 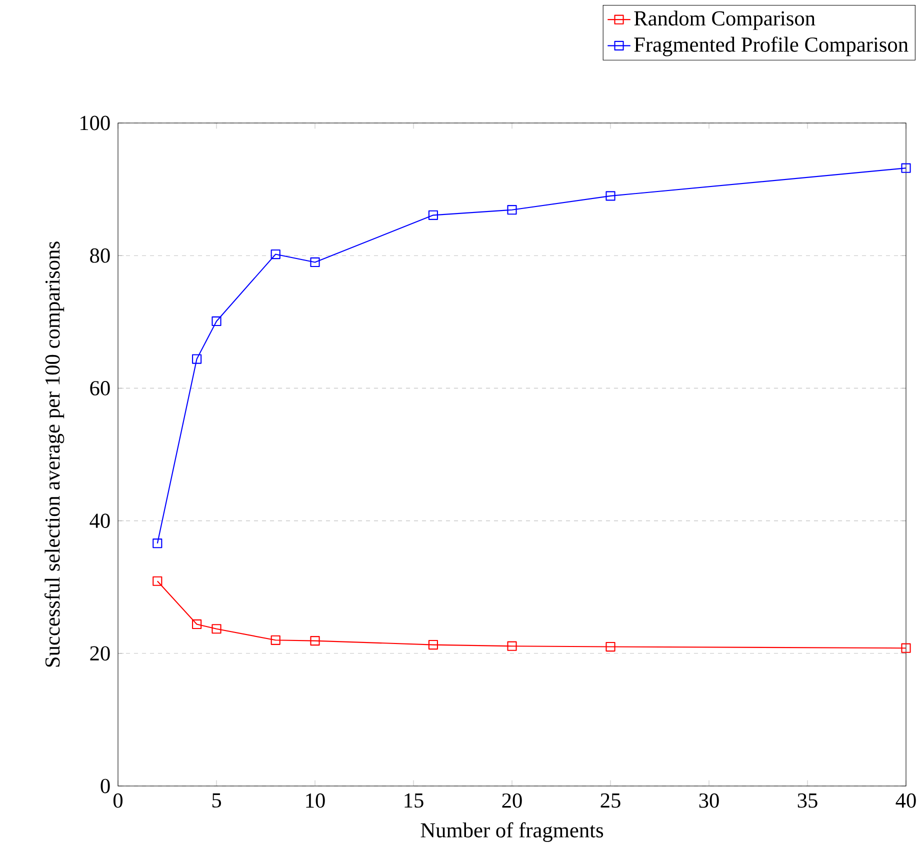 I want to click on x-tick-label: 30, so click(x=709, y=800).